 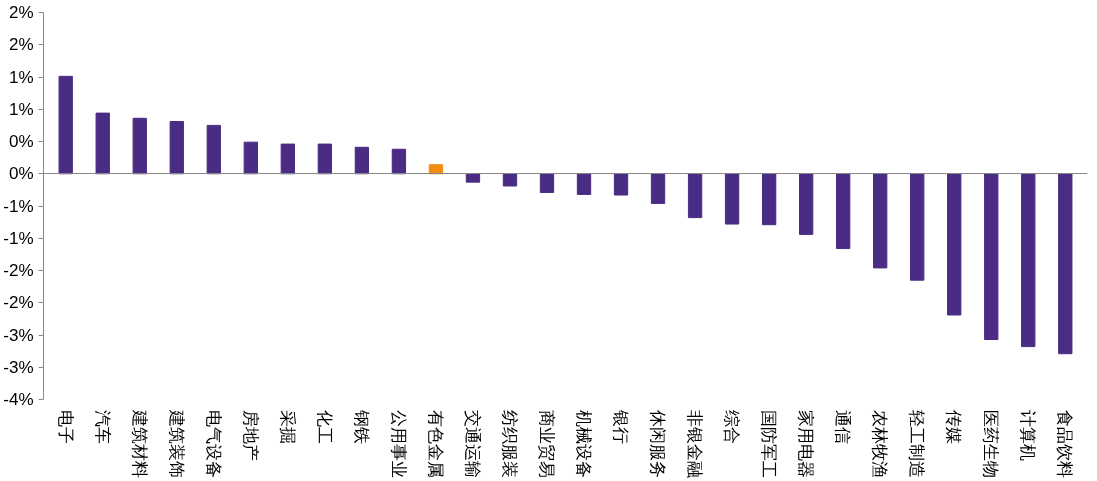 What do you see at coordinates (250, 436) in the screenshot?
I see `x-tick-label: 房地产` at bounding box center [250, 436].